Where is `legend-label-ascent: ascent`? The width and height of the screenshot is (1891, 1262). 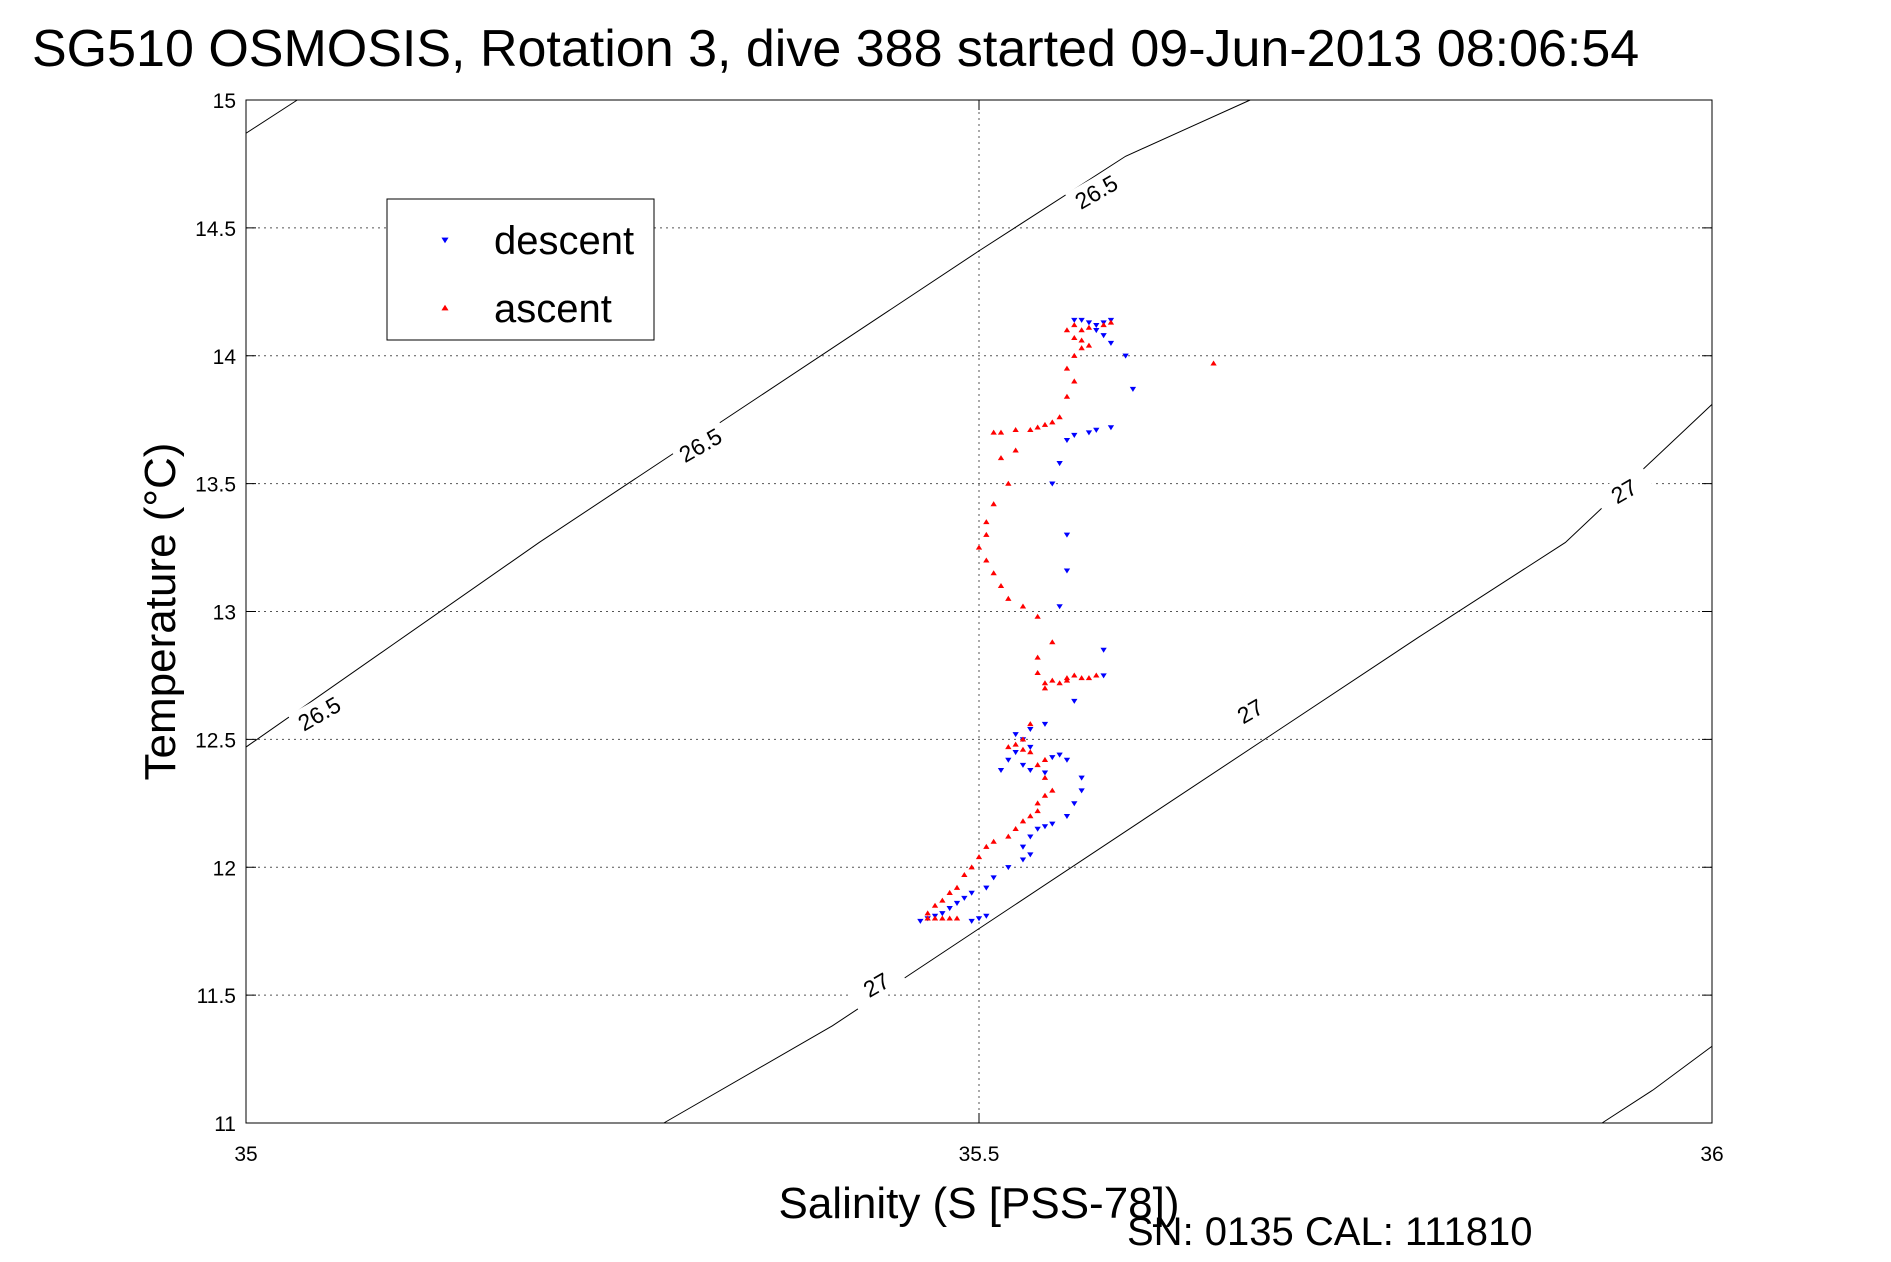 legend-label-ascent: ascent is located at coordinates (553, 309).